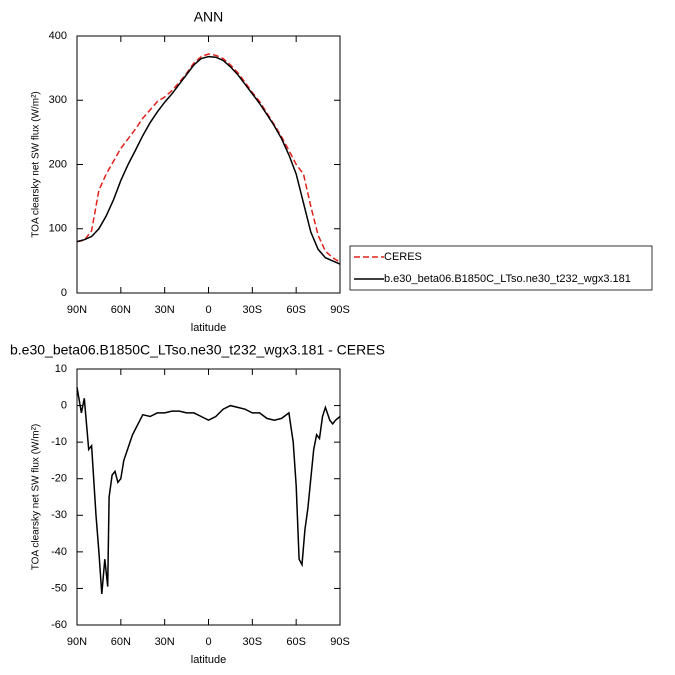  Describe the element at coordinates (59, 588) in the screenshot. I see `y-tick-label: -50` at that location.